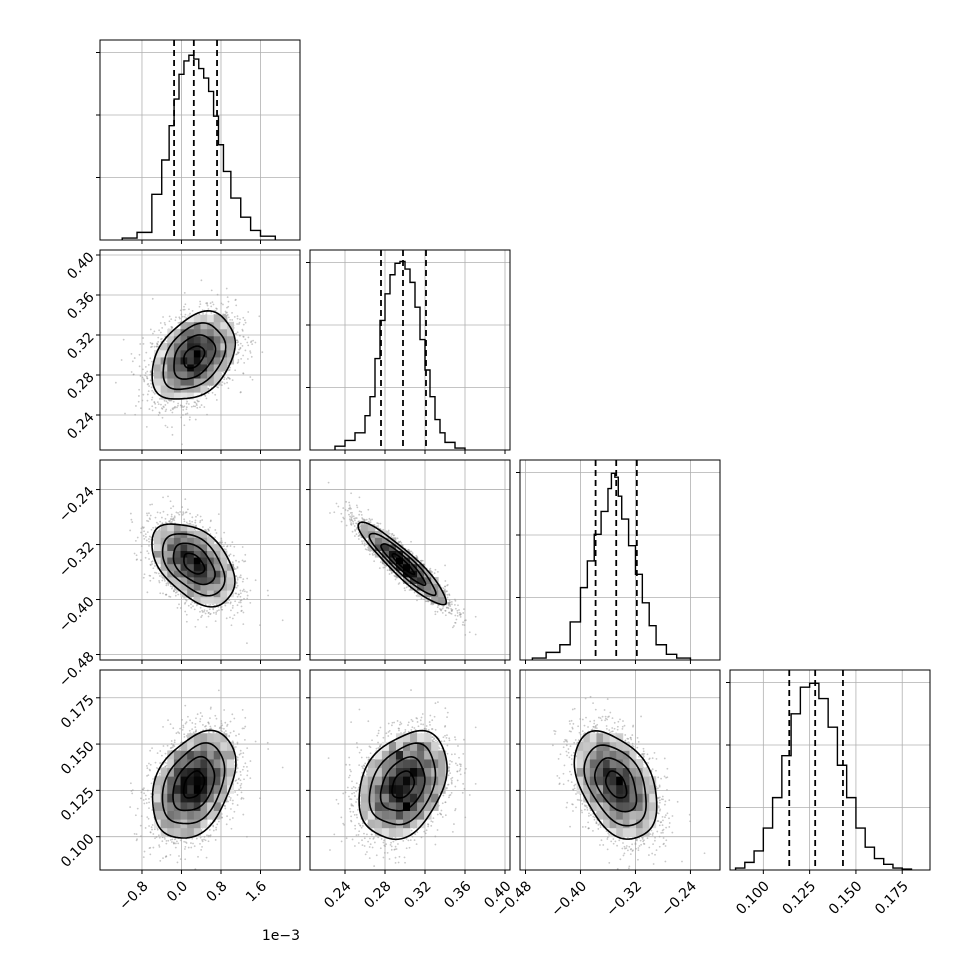 The width and height of the screenshot is (970, 970). I want to click on x-tick-label: 0.32, so click(417, 894).